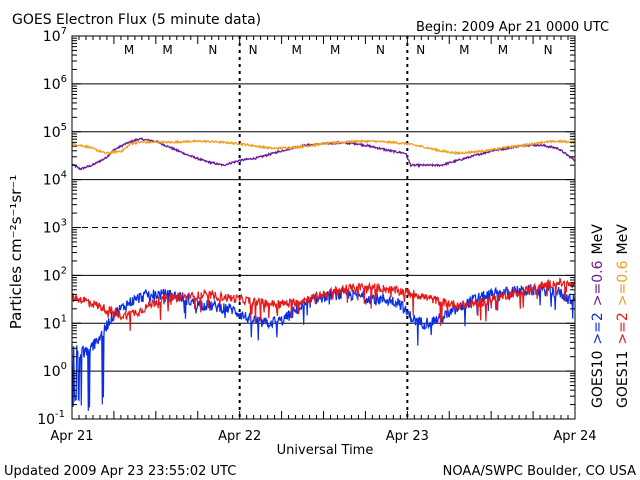 This screenshot has width=640, height=480. I want to click on begin-date: Begin: 2009 Apr 21 0000 UTC, so click(512, 27).